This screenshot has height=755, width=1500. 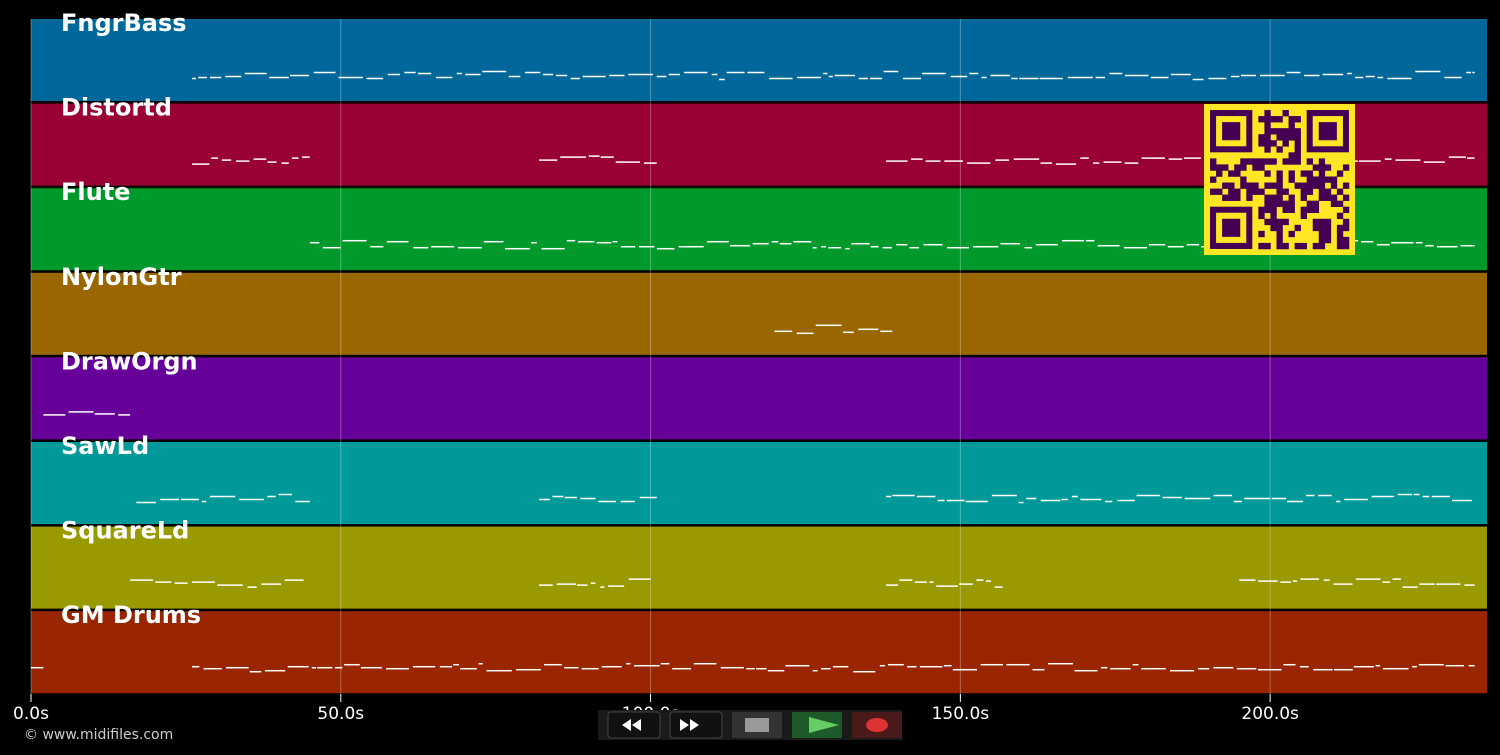 I want to click on track-name: SawLd, so click(x=105, y=446).